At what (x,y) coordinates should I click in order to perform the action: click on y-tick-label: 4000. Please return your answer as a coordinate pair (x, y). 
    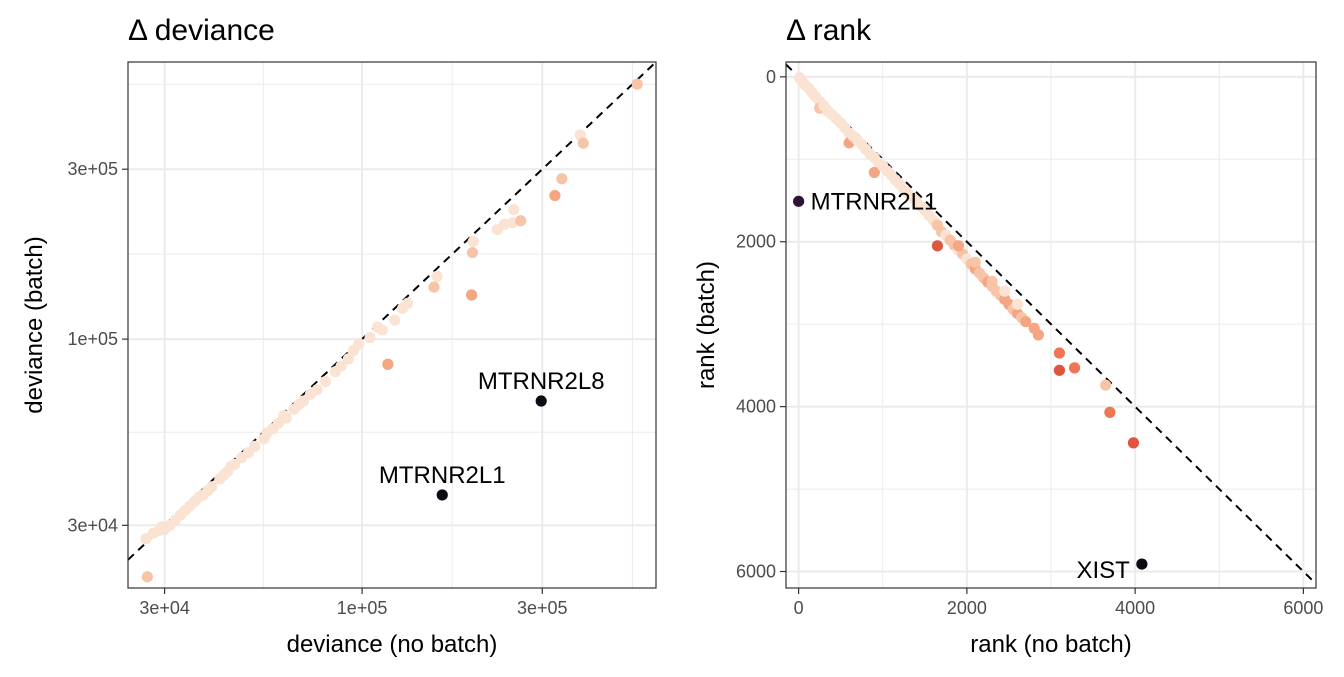
    Looking at the image, I should click on (756, 407).